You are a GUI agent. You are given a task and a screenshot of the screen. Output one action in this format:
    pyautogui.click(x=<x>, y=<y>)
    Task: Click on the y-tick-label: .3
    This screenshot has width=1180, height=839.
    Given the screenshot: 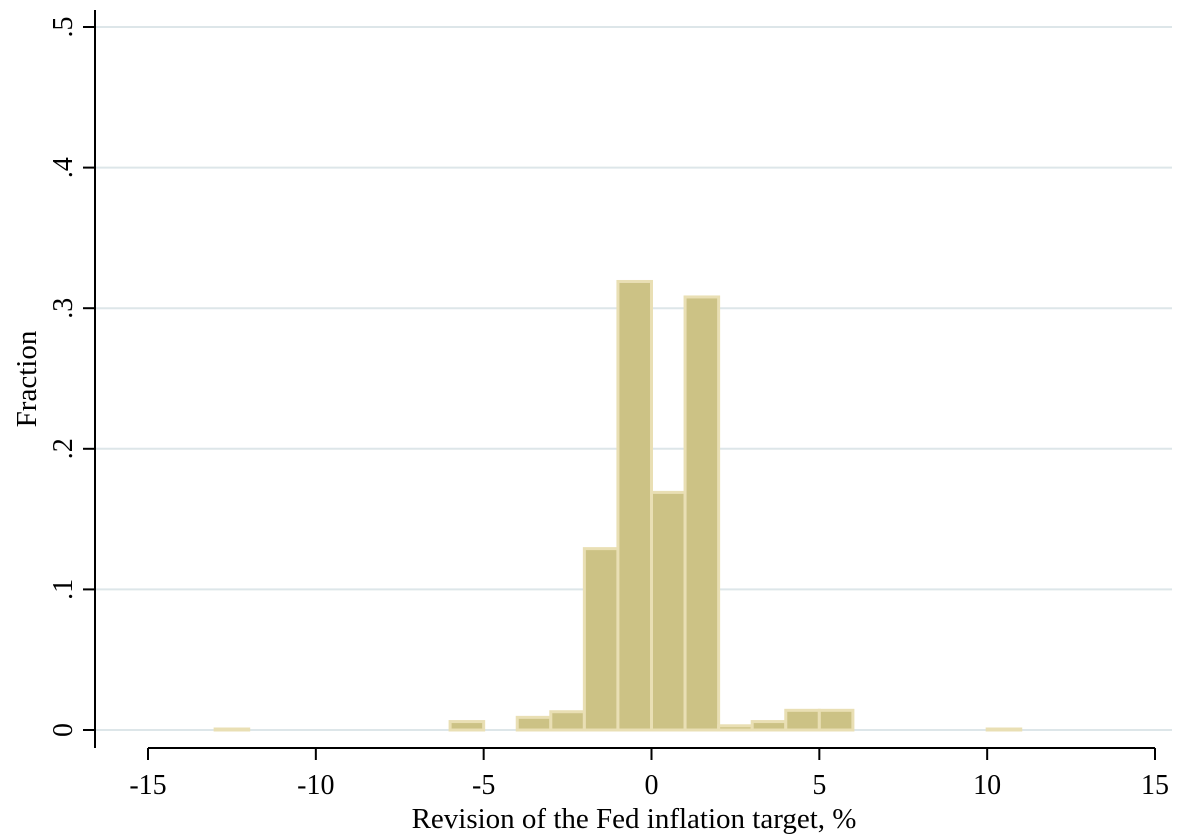 What is the action you would take?
    pyautogui.click(x=63, y=308)
    